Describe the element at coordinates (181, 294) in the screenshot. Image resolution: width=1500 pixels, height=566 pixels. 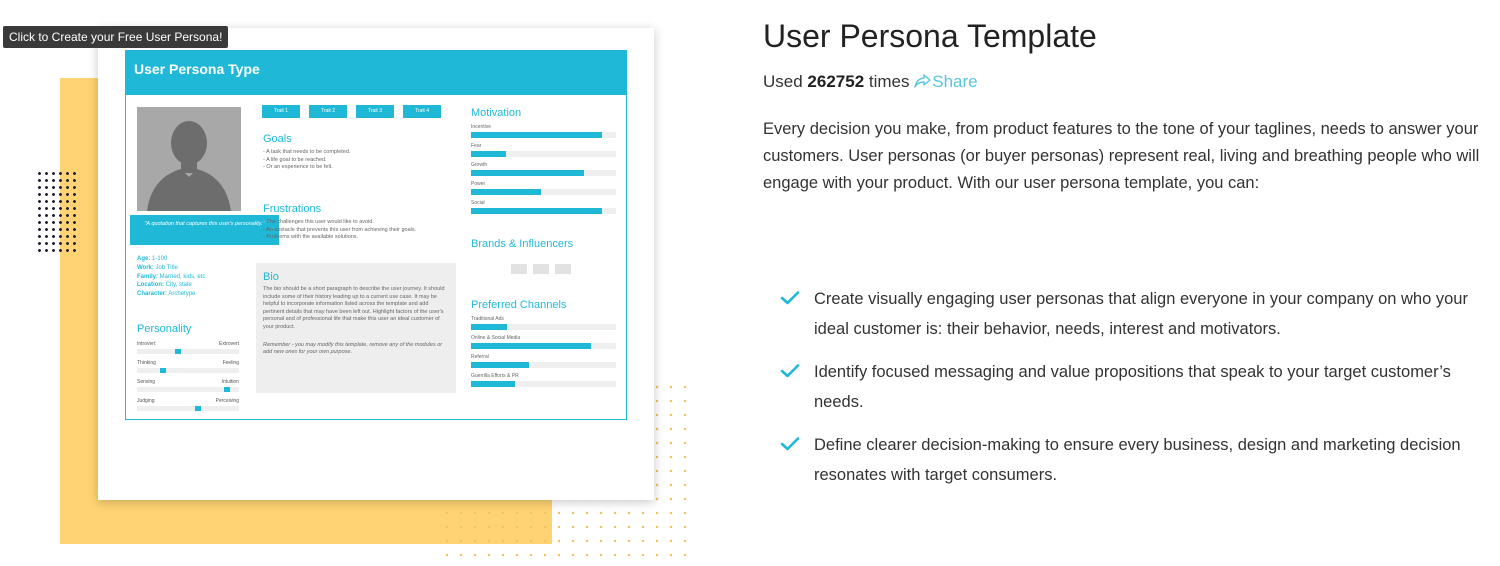
I see `fact-value: Archetype` at that location.